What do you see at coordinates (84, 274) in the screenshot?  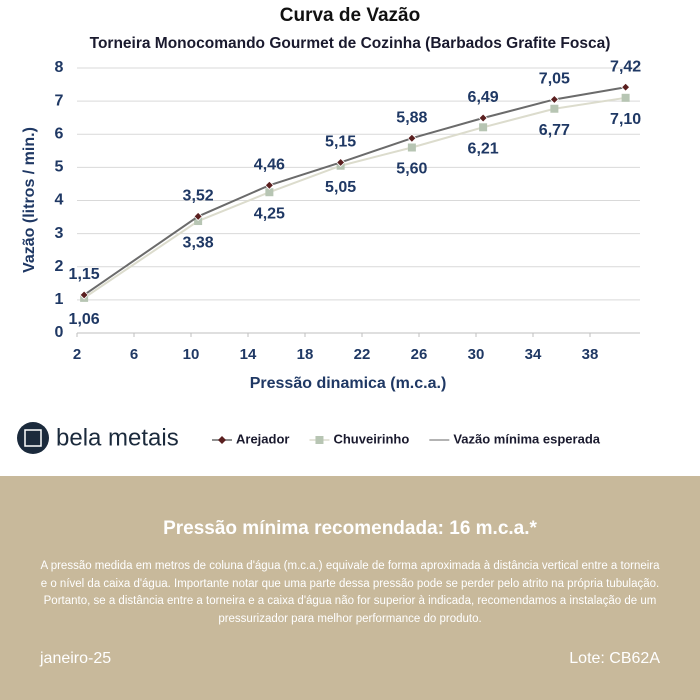 I see `data-label: 1,15` at bounding box center [84, 274].